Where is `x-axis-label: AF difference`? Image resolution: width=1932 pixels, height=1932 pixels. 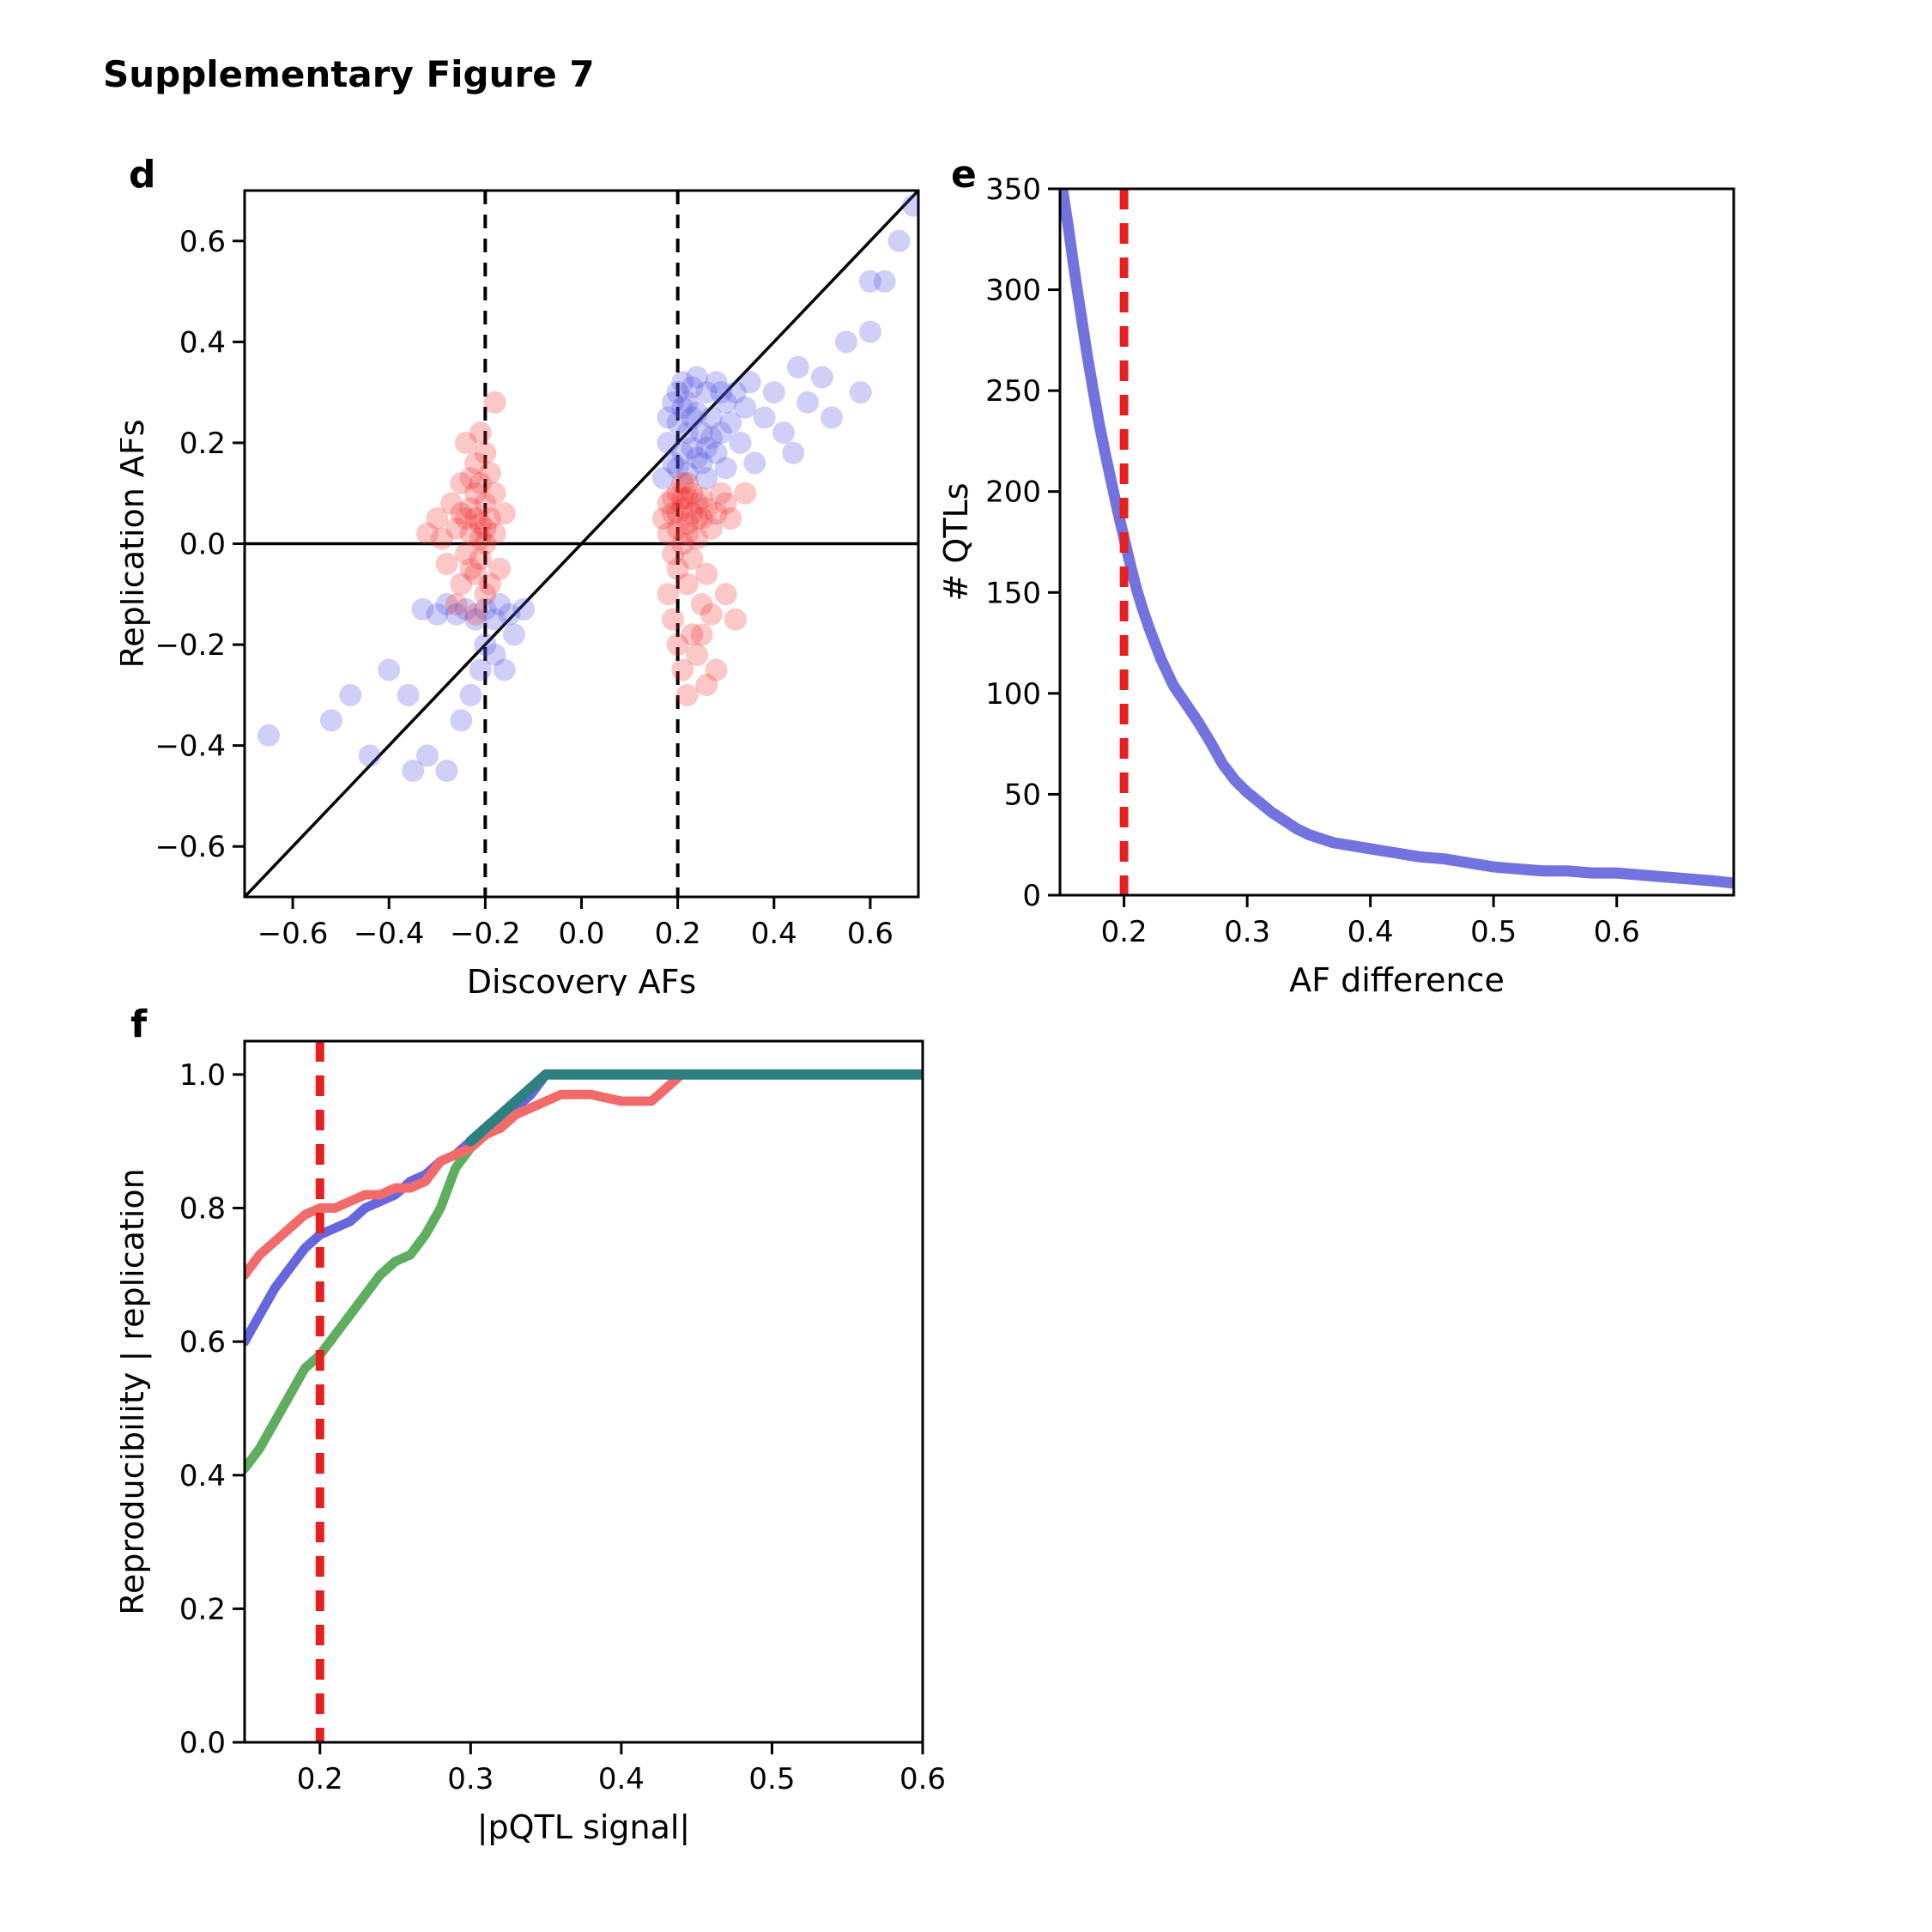
x-axis-label: AF difference is located at coordinates (1397, 979).